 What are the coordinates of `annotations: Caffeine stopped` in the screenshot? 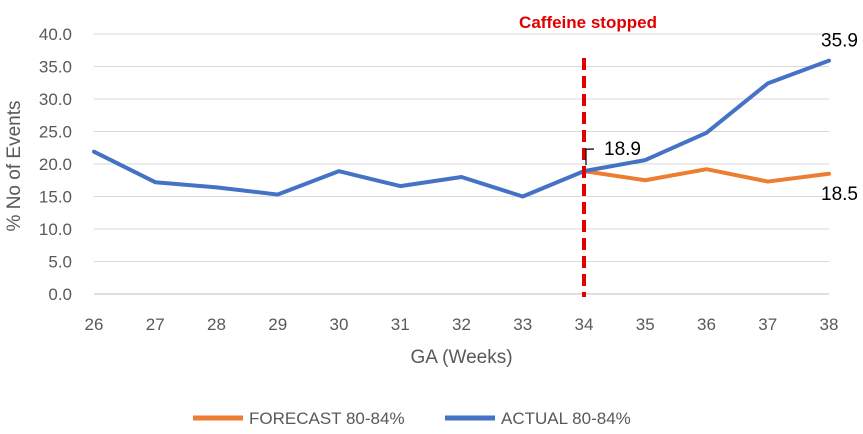 It's located at (588, 155).